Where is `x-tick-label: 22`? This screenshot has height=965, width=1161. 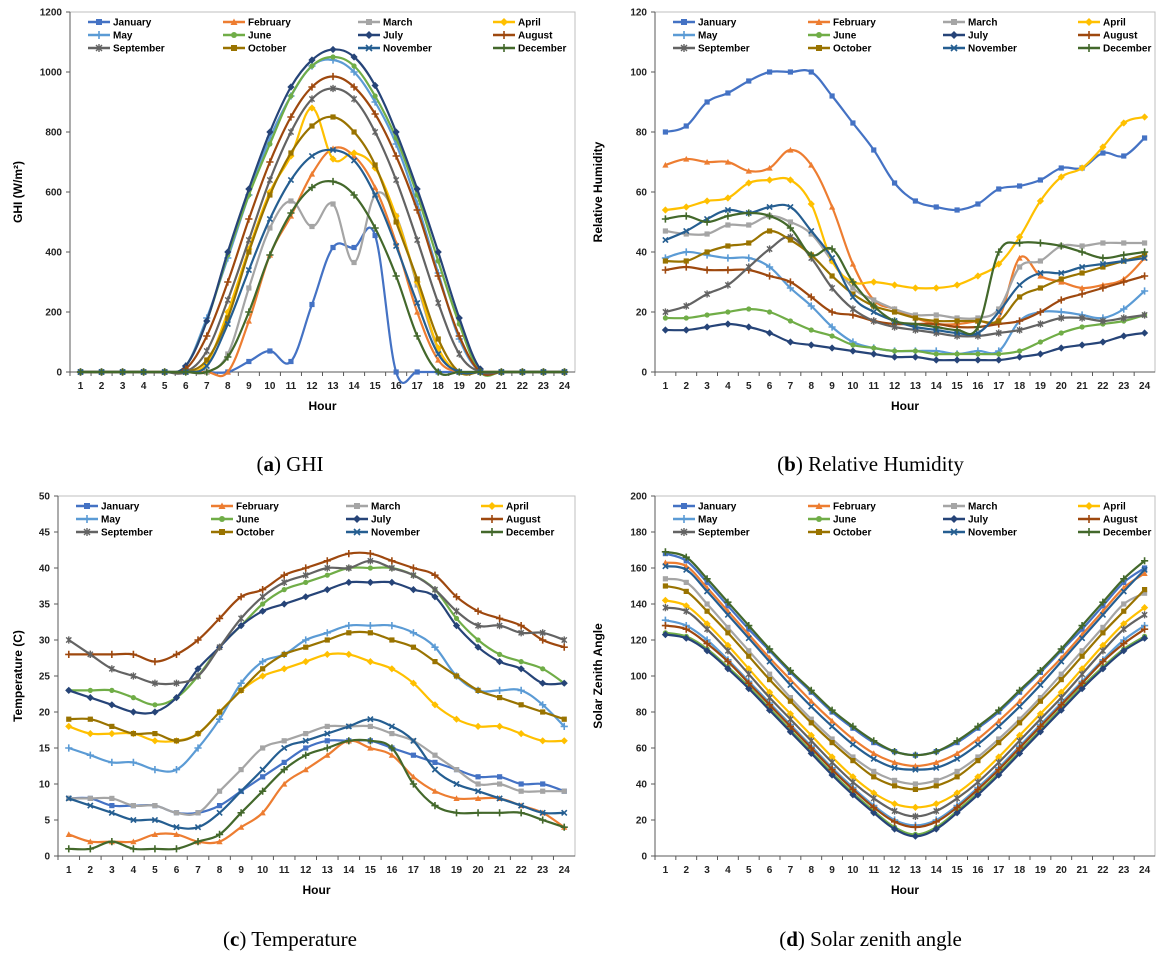 x-tick-label: 22 is located at coordinates (522, 870).